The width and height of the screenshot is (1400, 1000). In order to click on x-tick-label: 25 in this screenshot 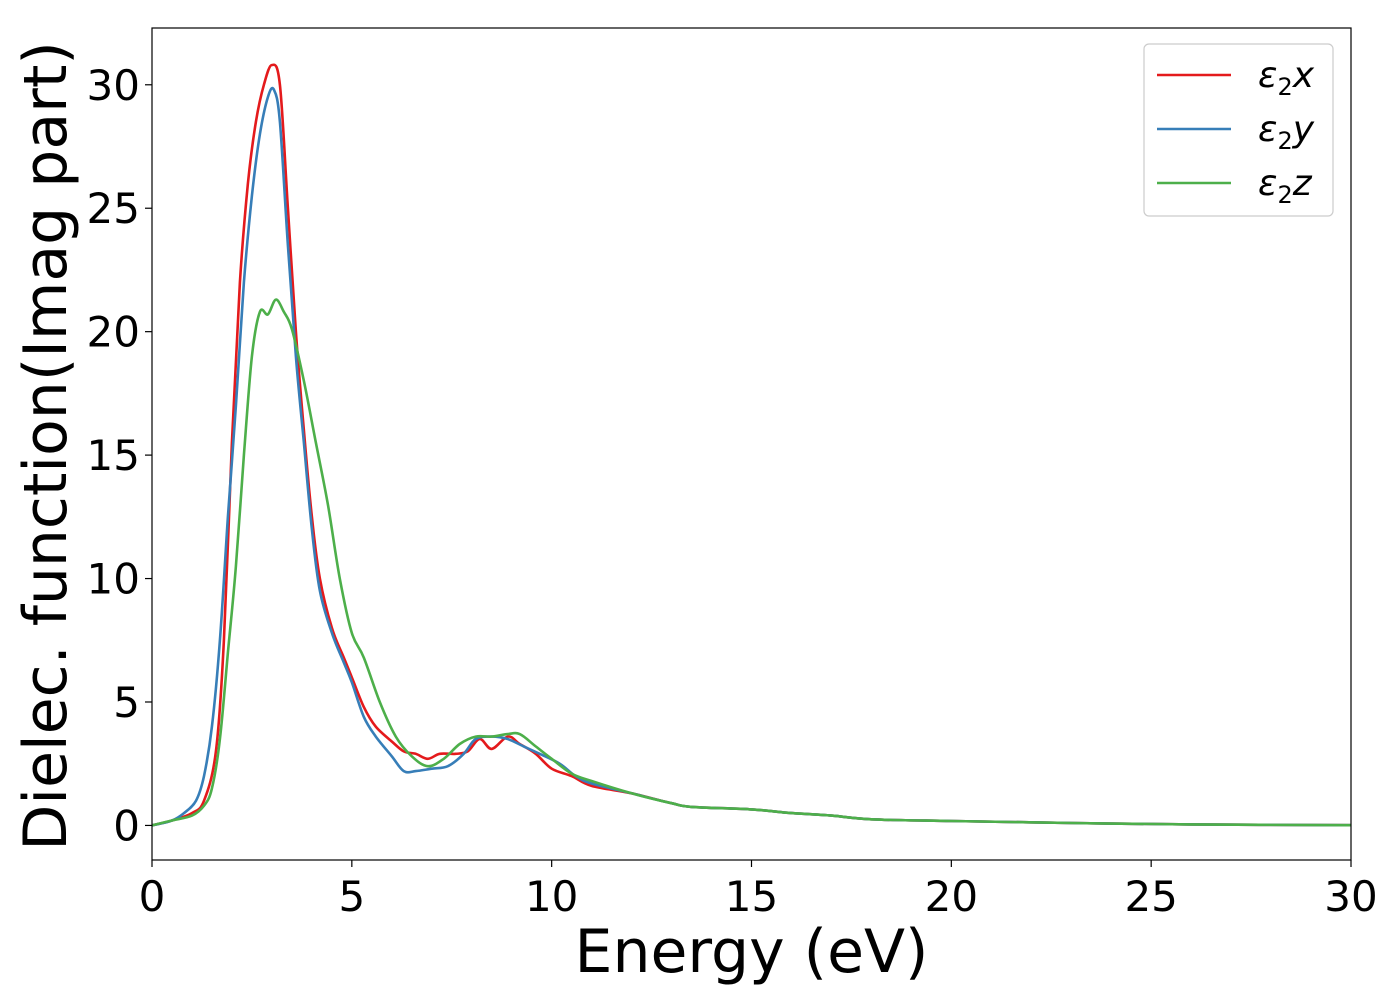, I will do `click(1150, 896)`.